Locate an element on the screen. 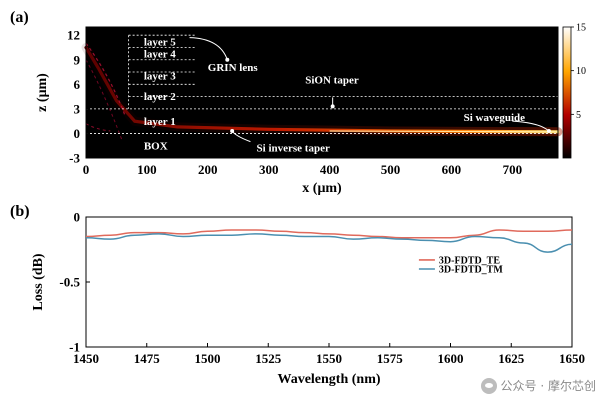 This screenshot has width=610, height=407. loss-chart-x-axis-label: Wavelength (nm) is located at coordinates (328, 379).